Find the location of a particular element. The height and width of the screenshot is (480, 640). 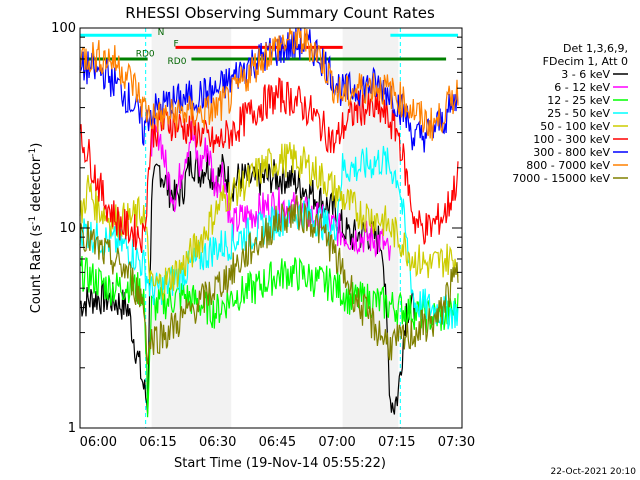

x-tick-label-5: 07:15 is located at coordinates (396, 442).